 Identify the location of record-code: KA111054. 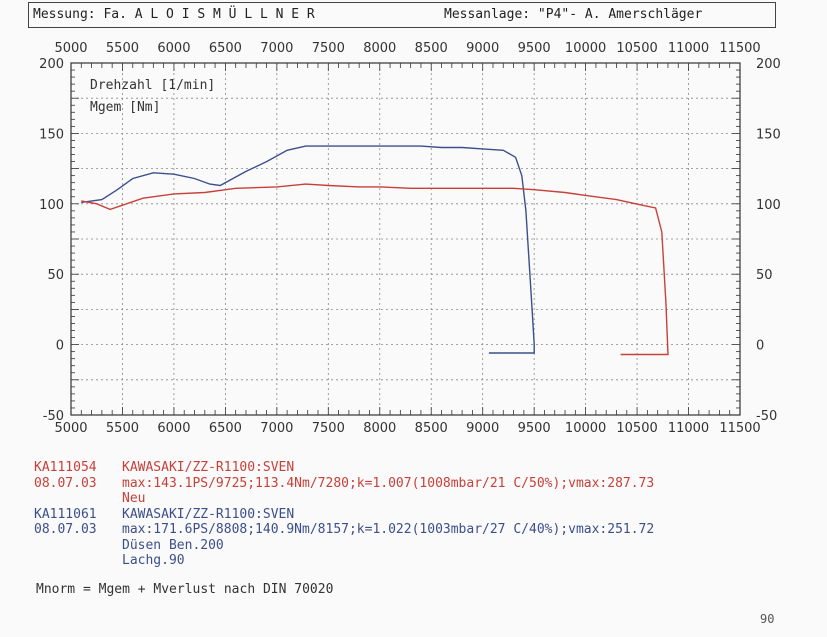
(65, 467).